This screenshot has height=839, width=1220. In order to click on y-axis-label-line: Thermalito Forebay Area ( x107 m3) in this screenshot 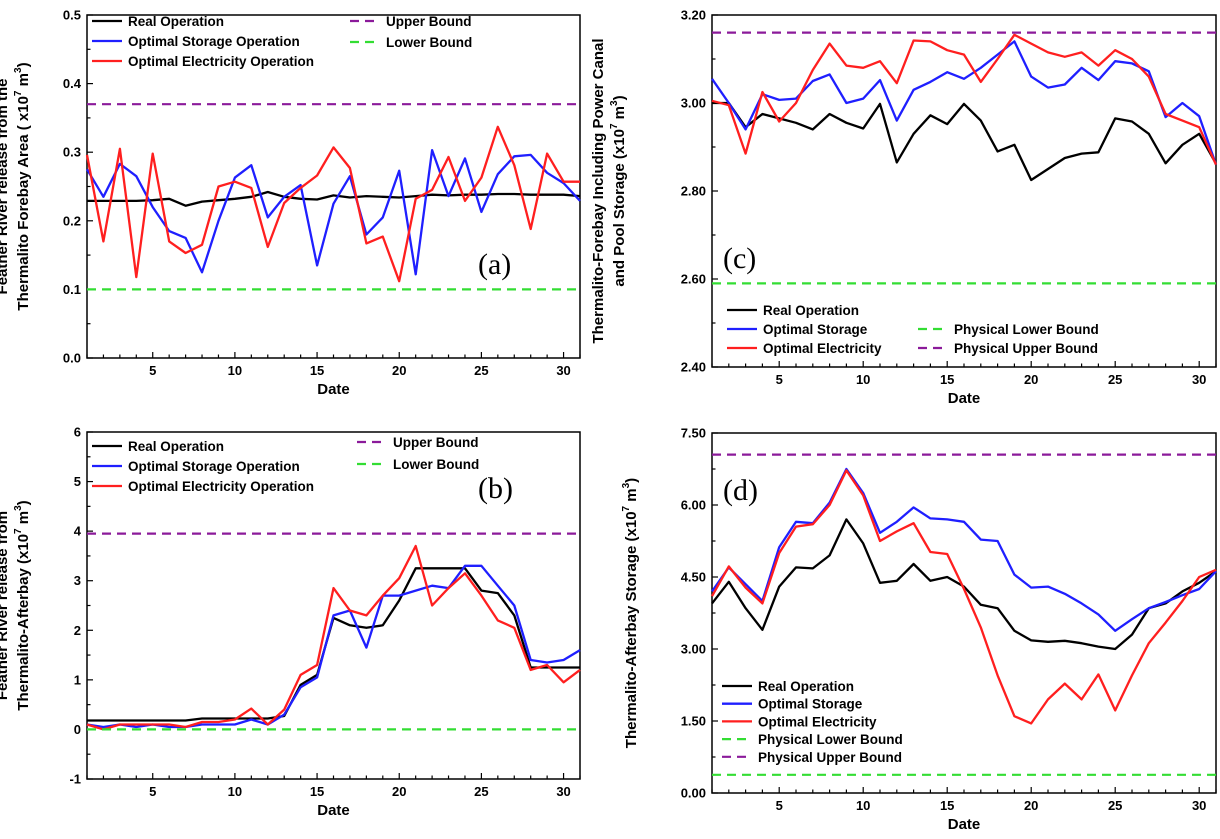, I will do `click(22, 186)`.